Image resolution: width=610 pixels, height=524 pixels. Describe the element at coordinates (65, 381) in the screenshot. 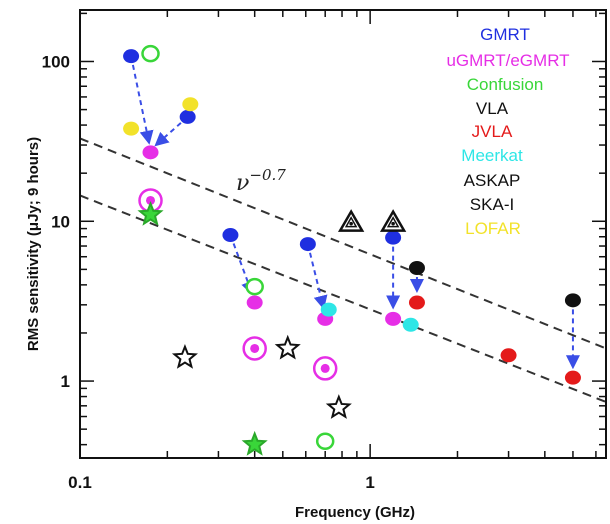

I see `y-tick-label: 1` at that location.